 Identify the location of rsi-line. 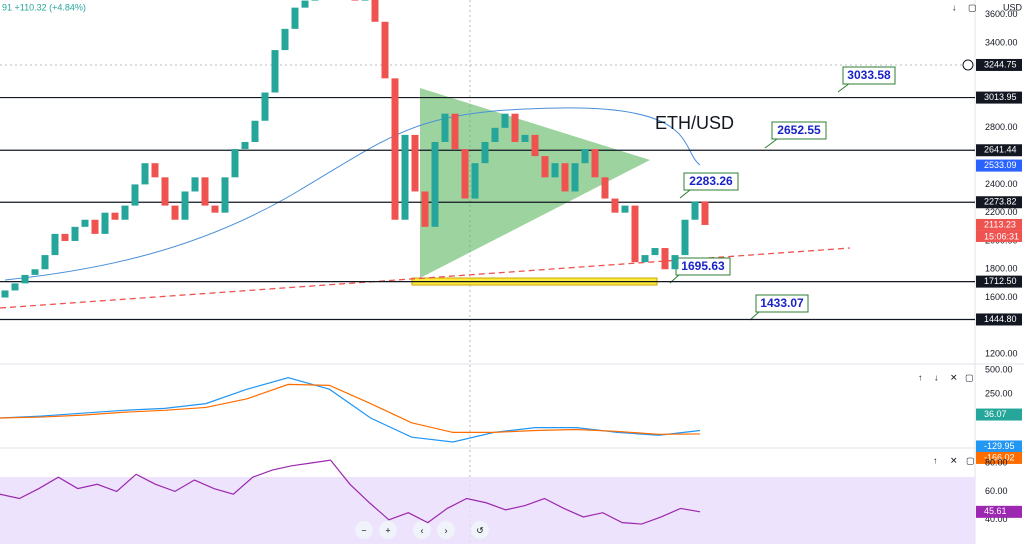
(350, 492).